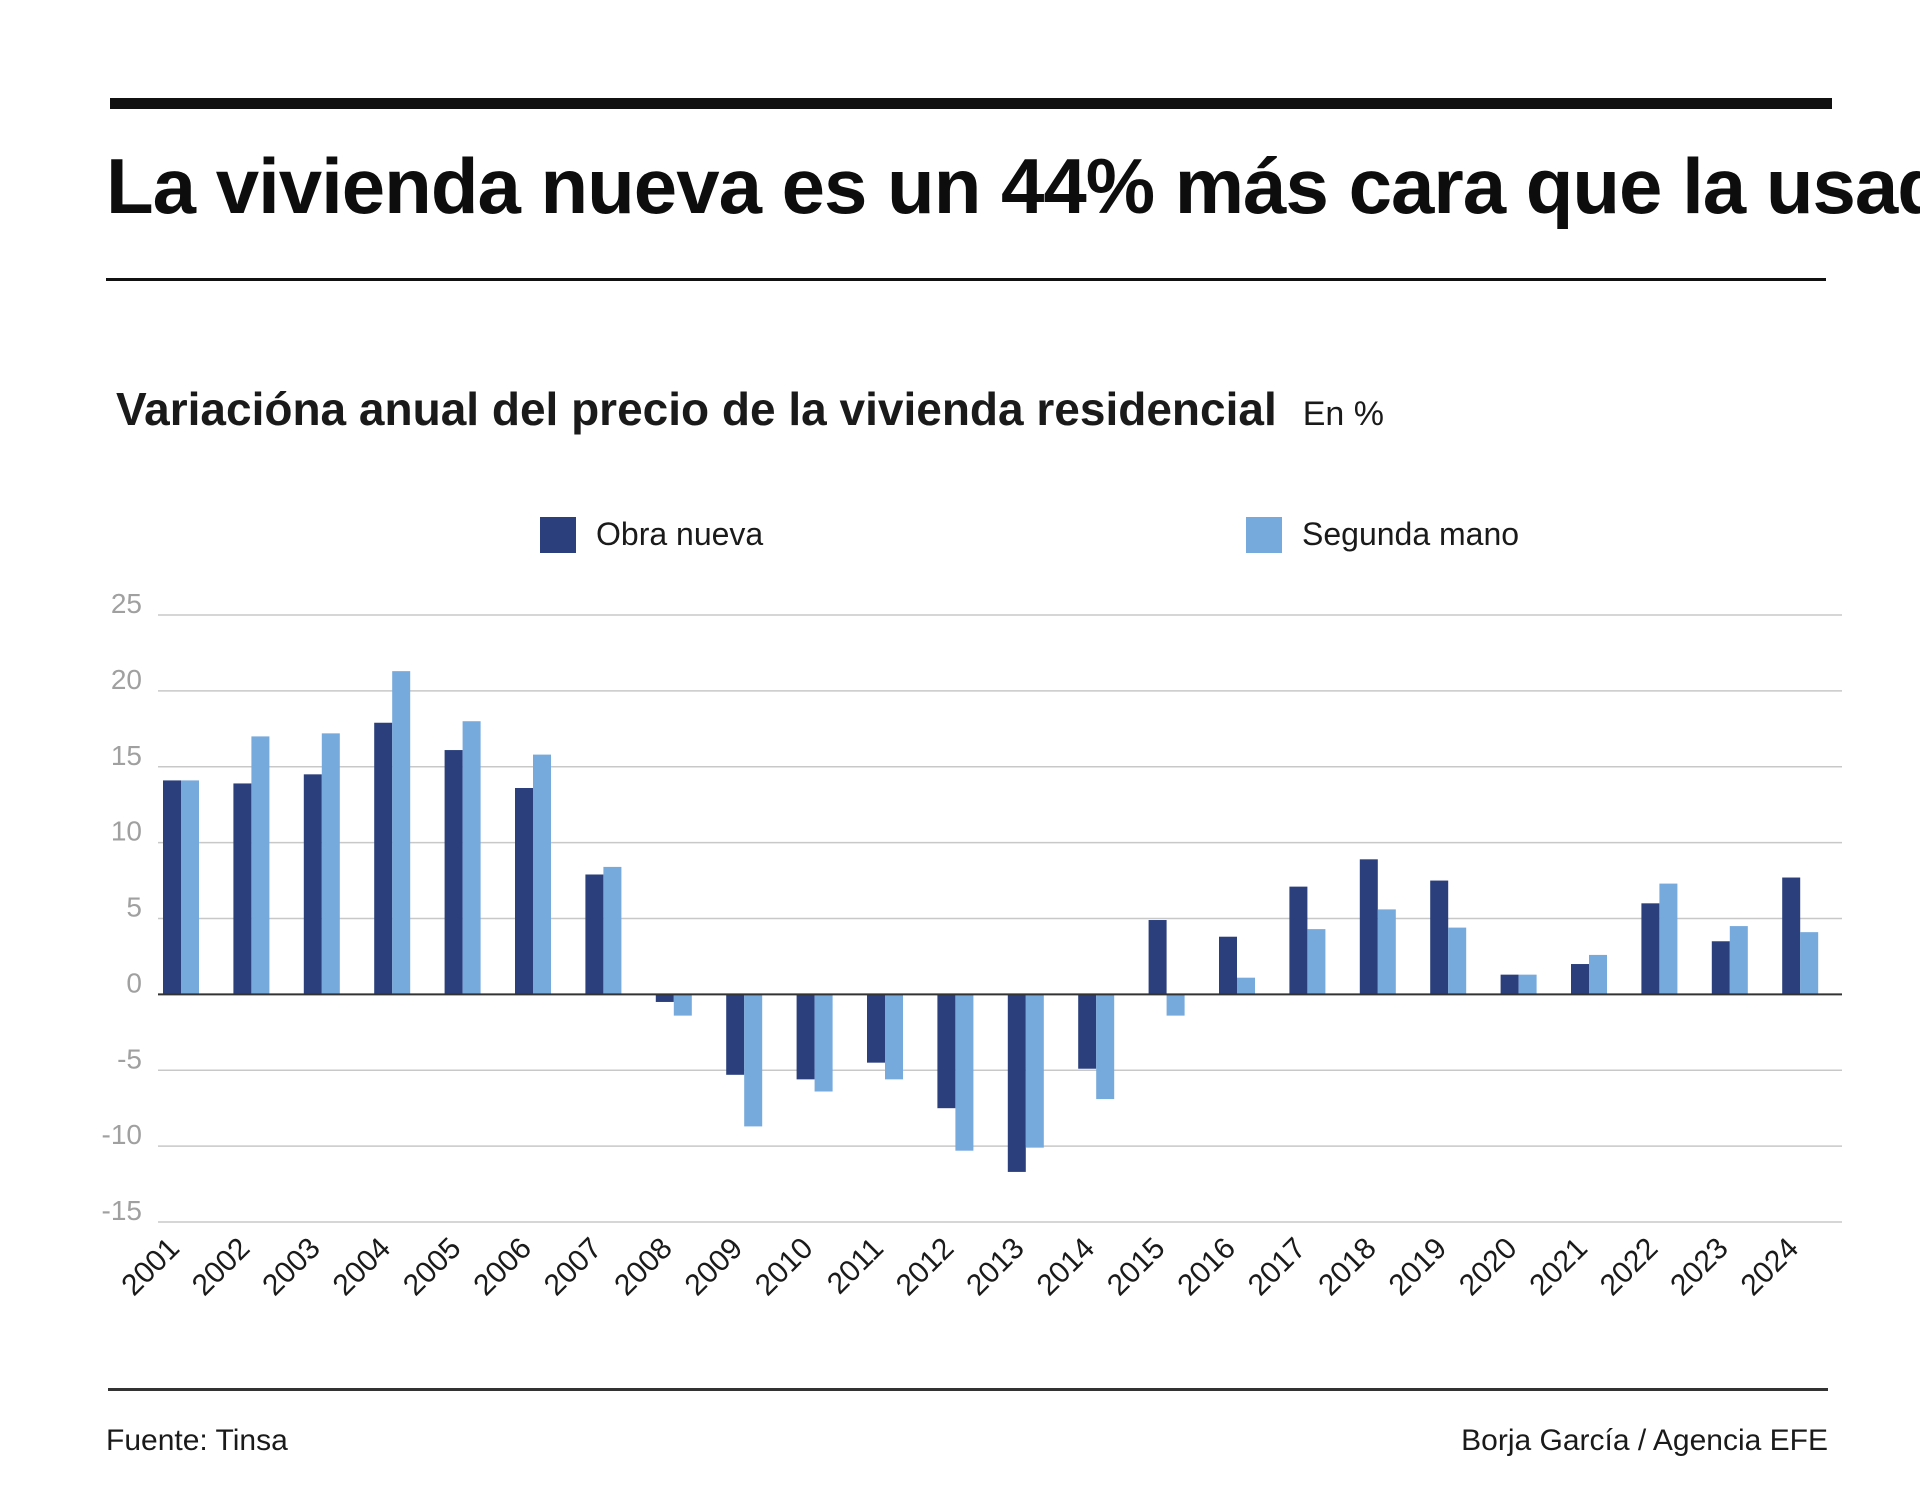 The image size is (1920, 1498). What do you see at coordinates (221, 1267) in the screenshot?
I see `x-tick-label: 2002` at bounding box center [221, 1267].